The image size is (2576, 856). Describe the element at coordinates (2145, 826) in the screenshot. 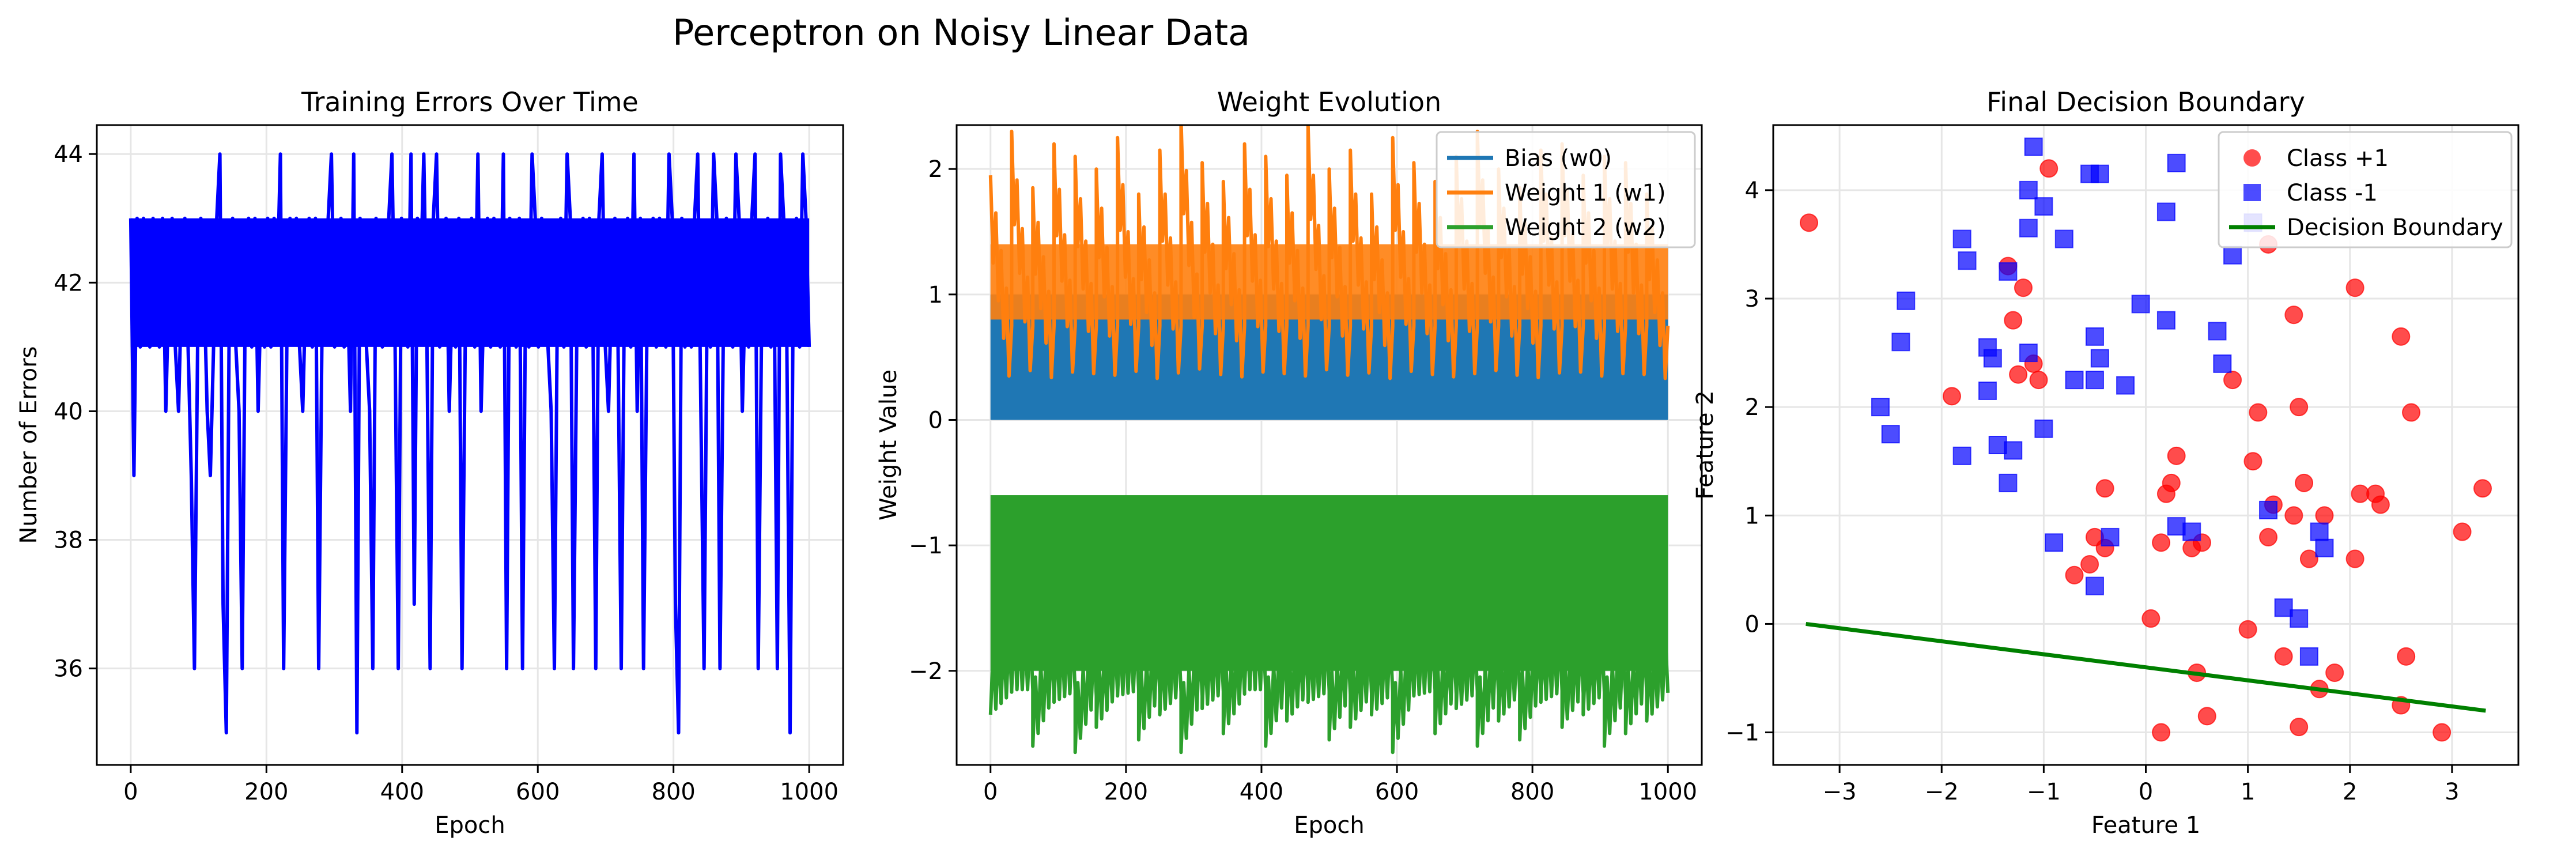

I see `x-axis-label: Feature 1` at that location.